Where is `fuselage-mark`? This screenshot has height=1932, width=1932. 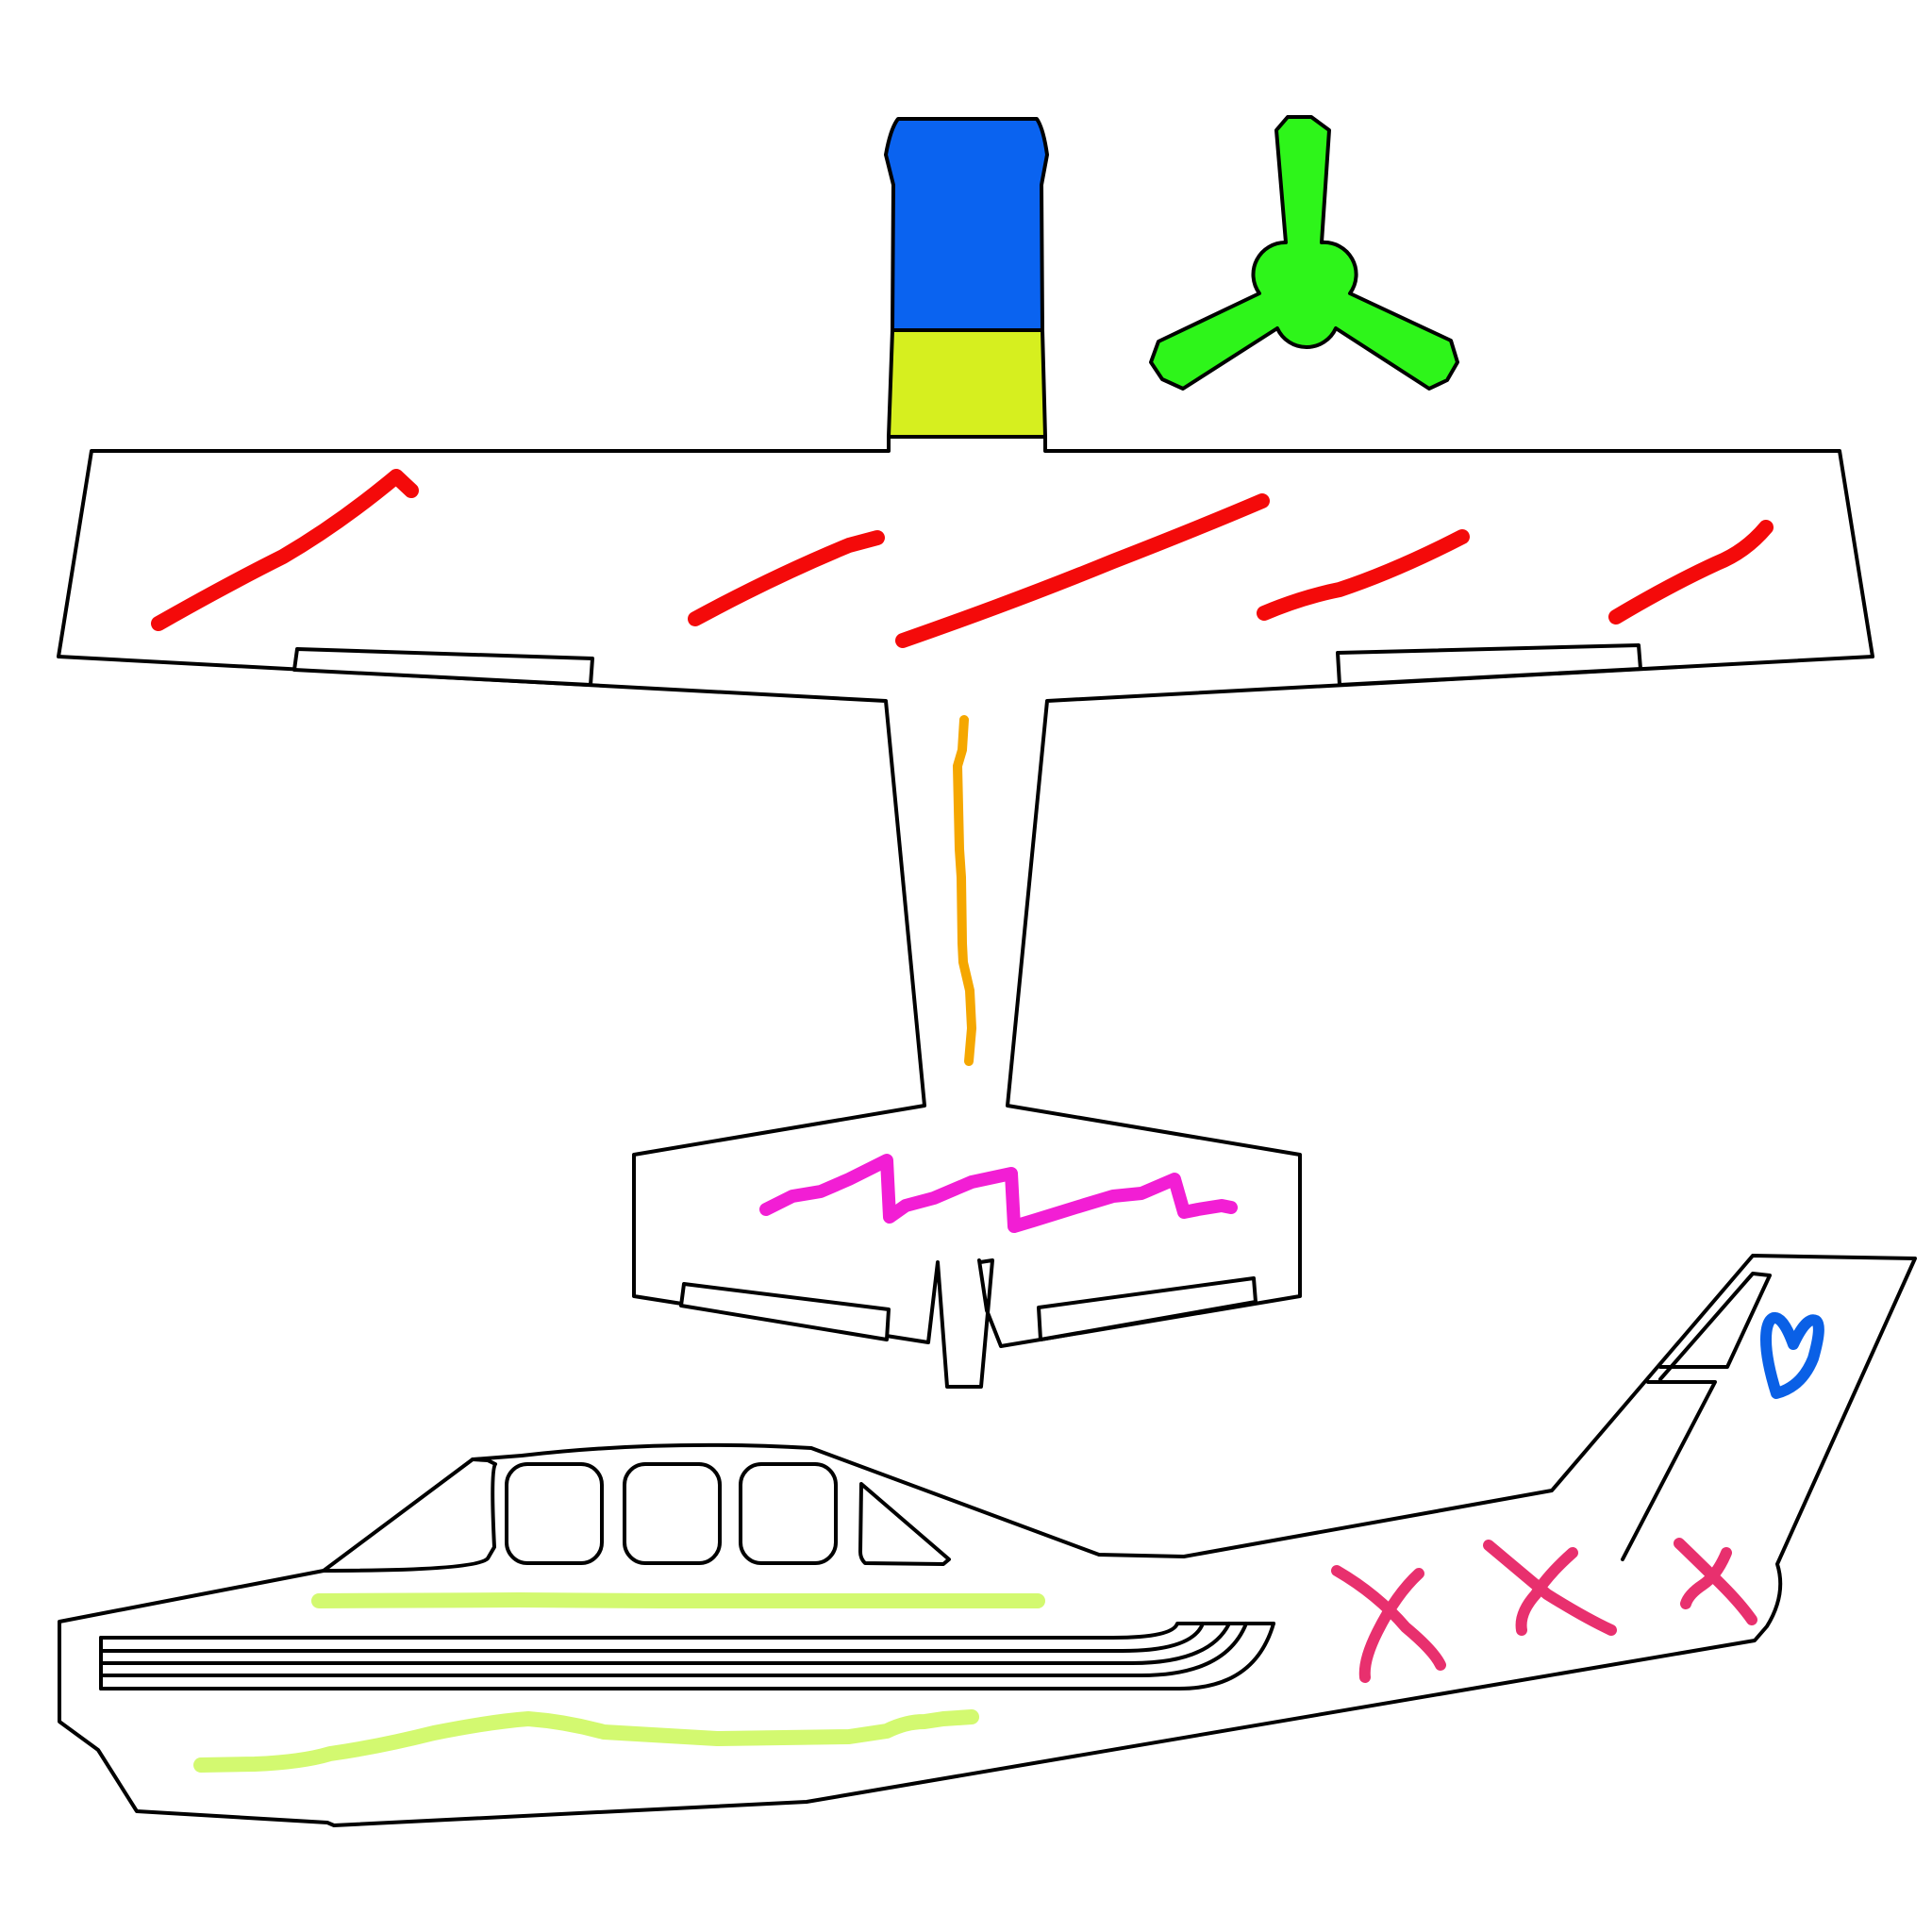
fuselage-mark is located at coordinates (964, 891).